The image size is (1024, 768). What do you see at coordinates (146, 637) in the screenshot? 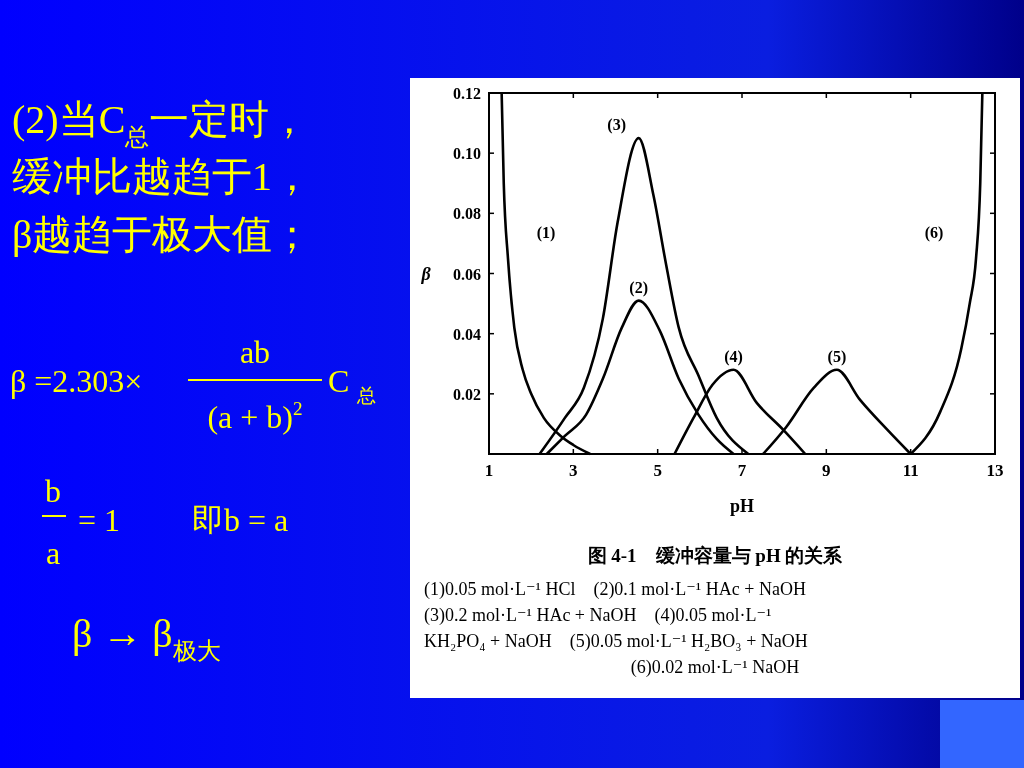
I see `text: β → β$_{极大}$` at bounding box center [146, 637].